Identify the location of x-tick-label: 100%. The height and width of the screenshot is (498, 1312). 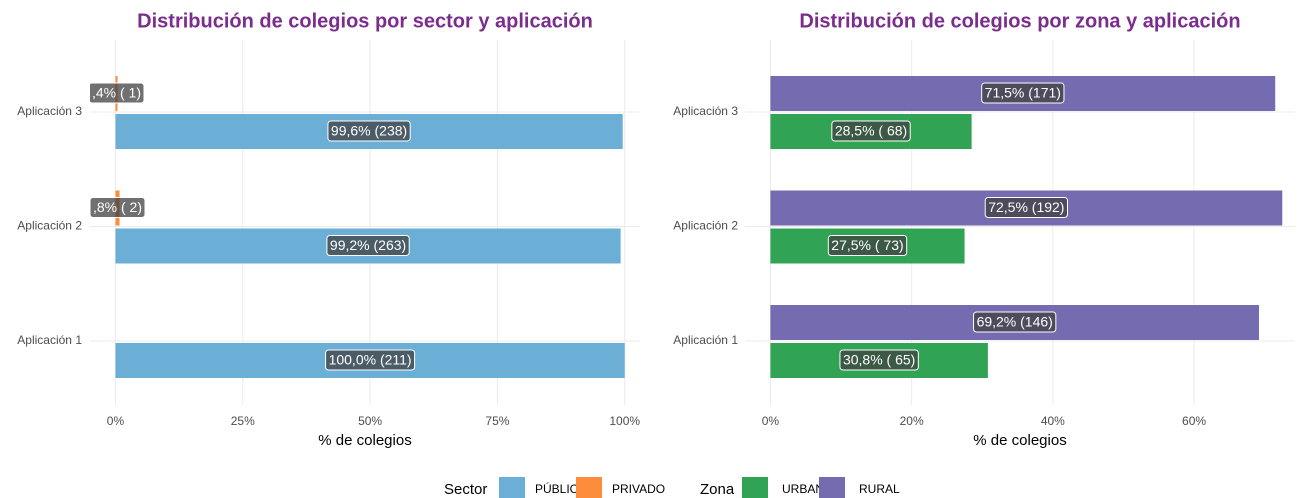
(624, 421).